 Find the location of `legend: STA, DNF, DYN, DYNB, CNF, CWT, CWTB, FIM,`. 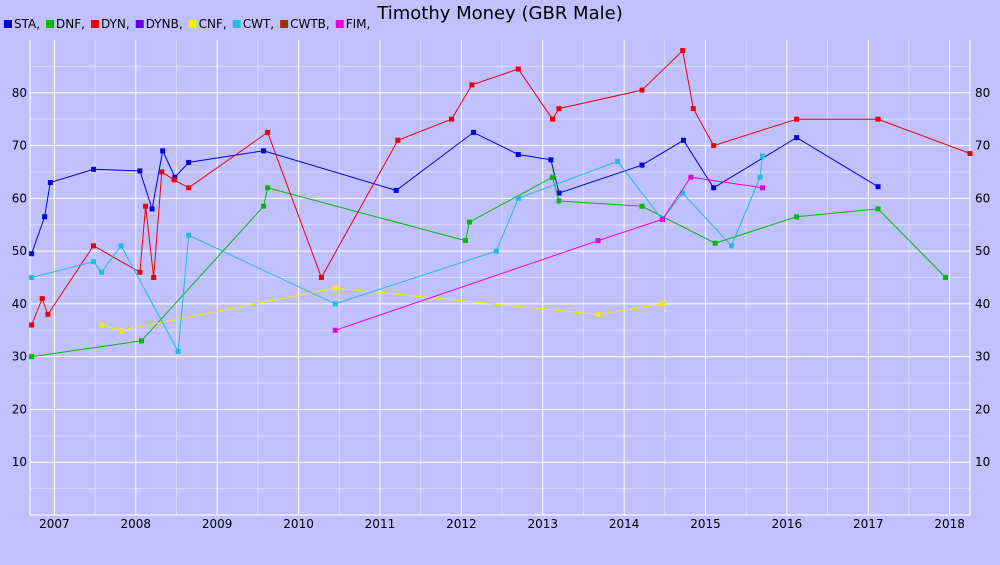

legend: STA, DNF, DYN, DYNB, CNF, CWT, CWTB, FIM, is located at coordinates (187, 24).